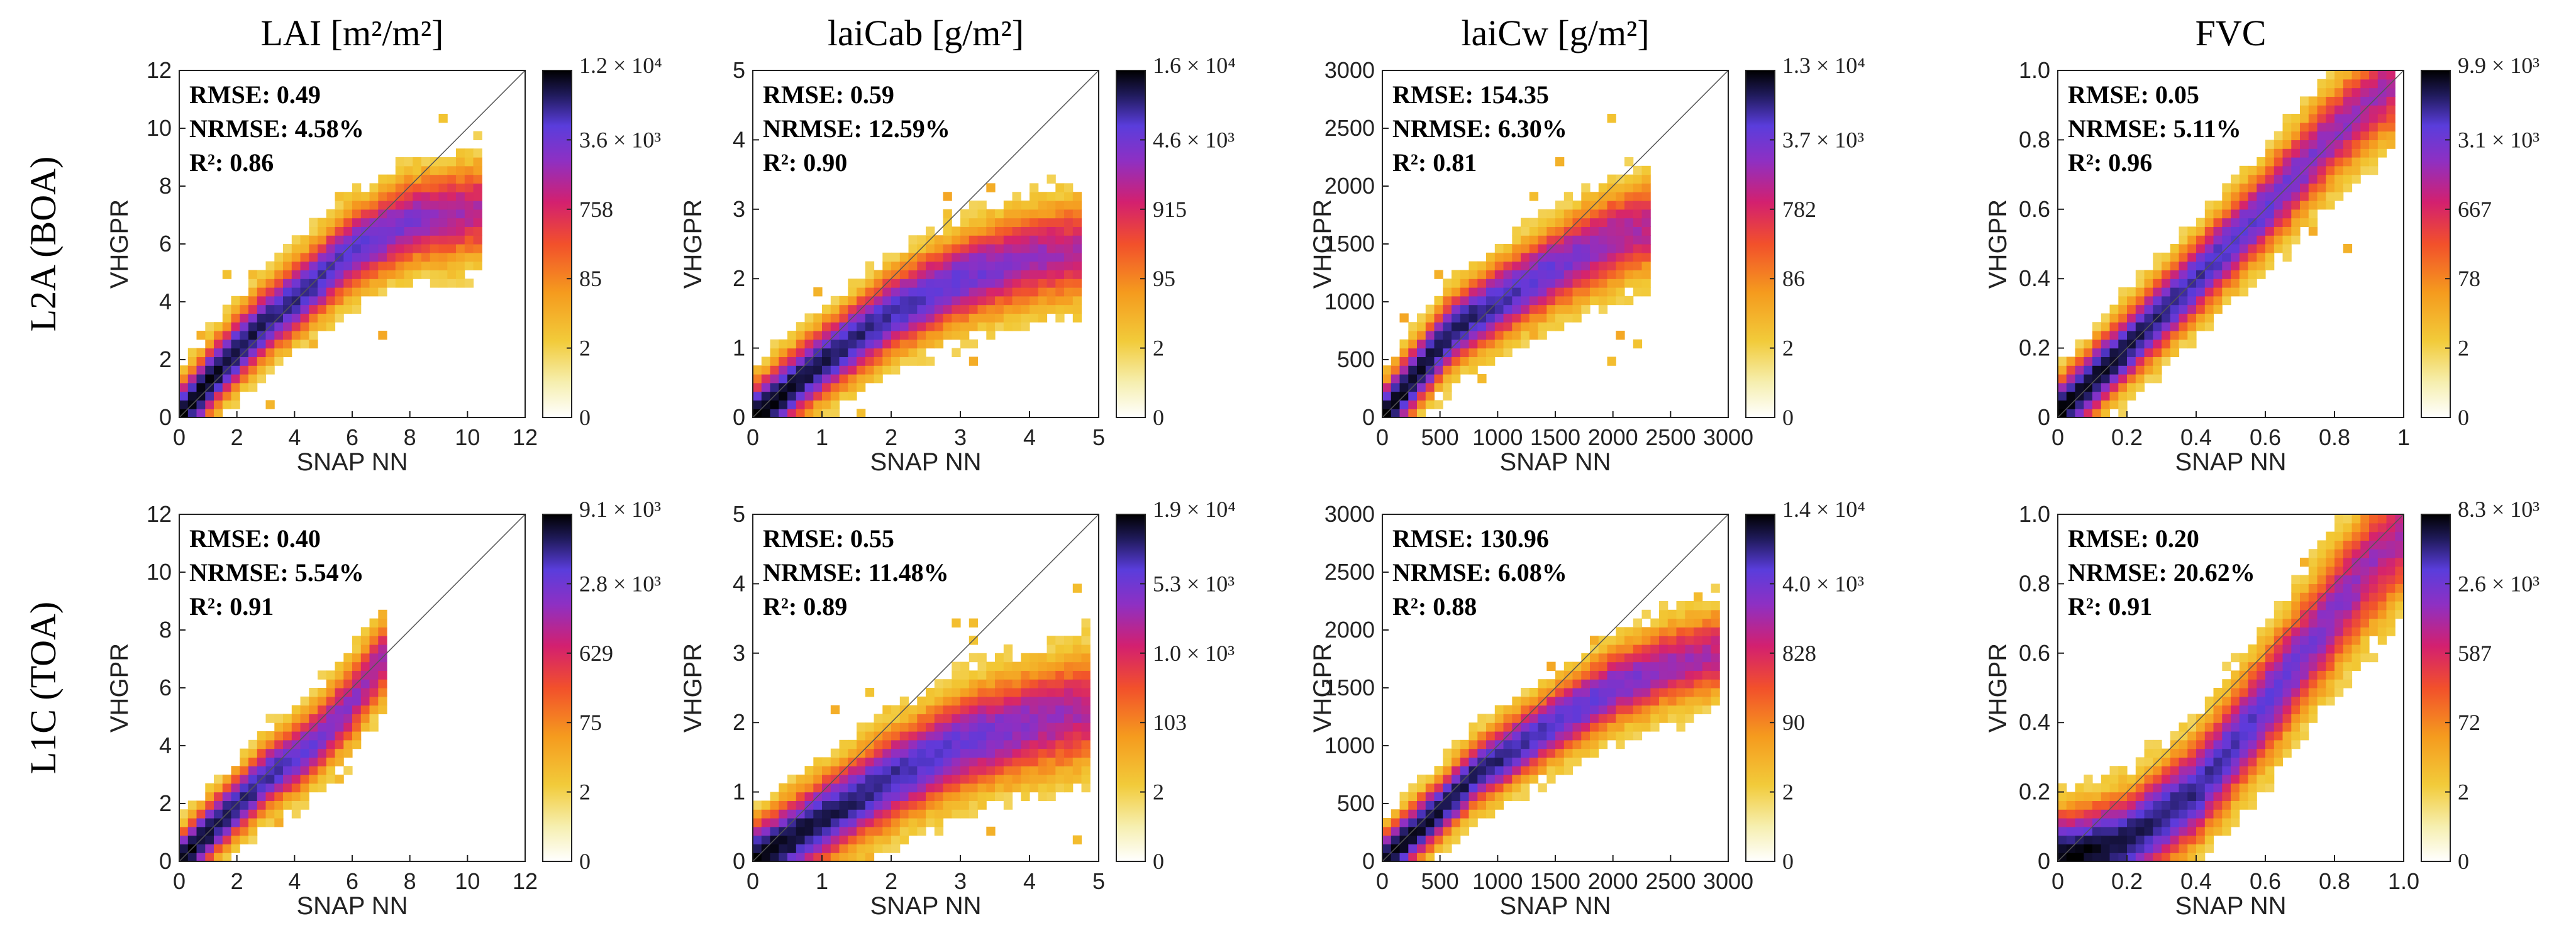  I want to click on y-tick-label: 2, so click(165, 803).